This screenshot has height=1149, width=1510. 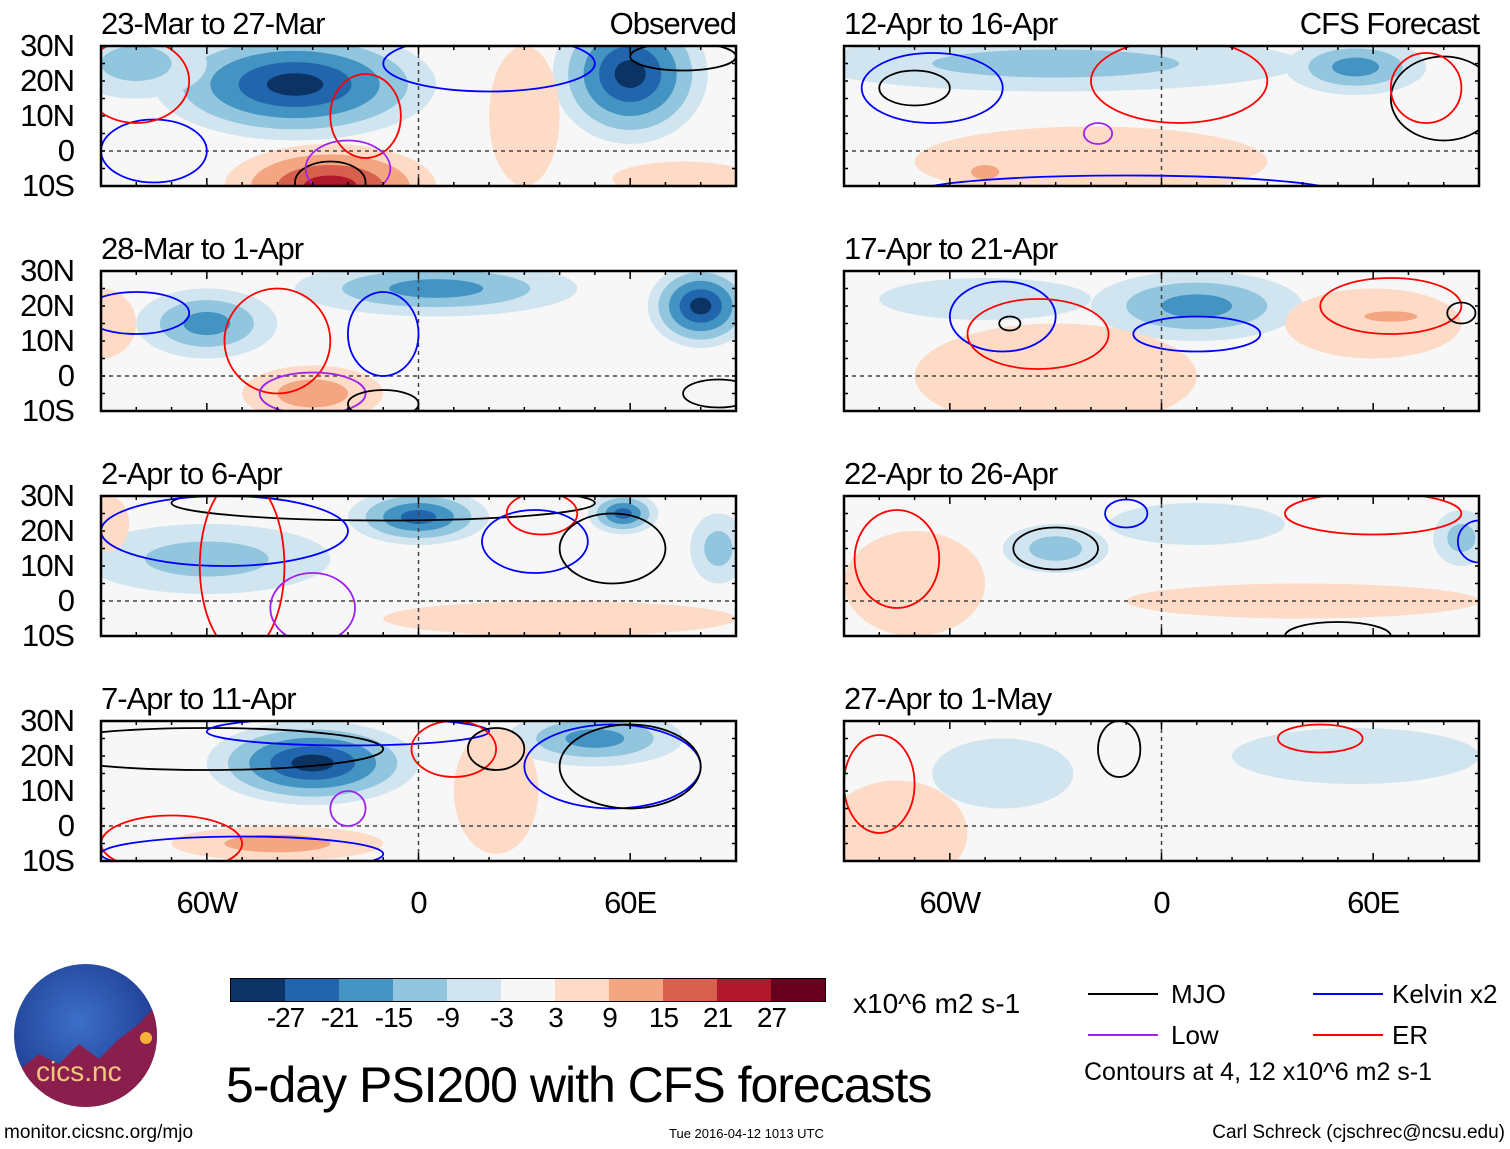 I want to click on panel-title: 23-Mar to 27-Mar, so click(x=213, y=23).